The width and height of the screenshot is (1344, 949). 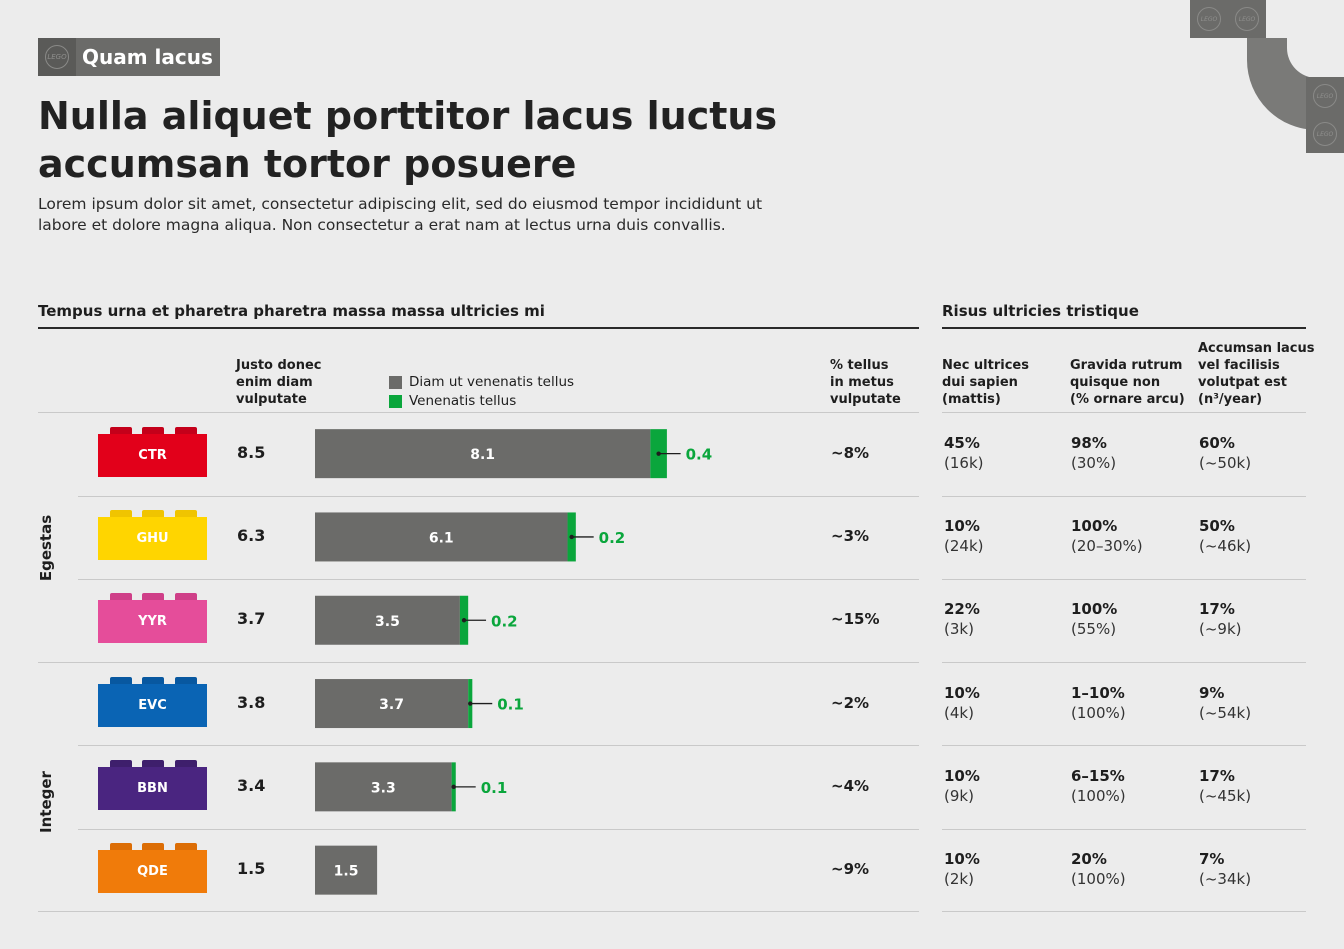 I want to click on stat-sub: (20–30%), so click(x=1107, y=545).